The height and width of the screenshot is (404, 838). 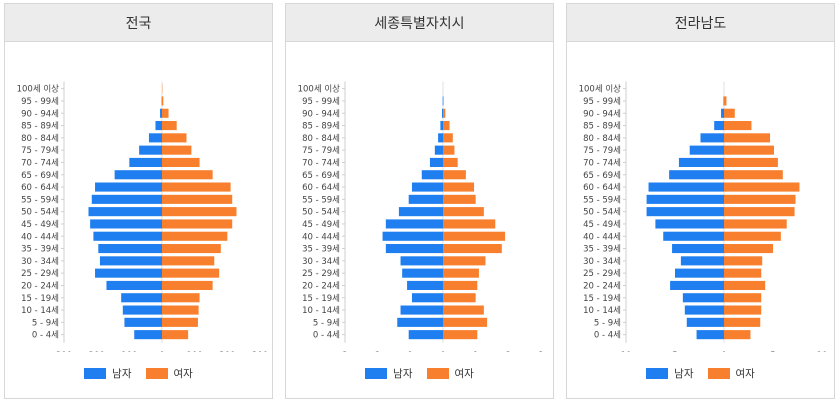 What do you see at coordinates (321, 163) in the screenshot?
I see `y-tick-label: 70 - 74세` at bounding box center [321, 163].